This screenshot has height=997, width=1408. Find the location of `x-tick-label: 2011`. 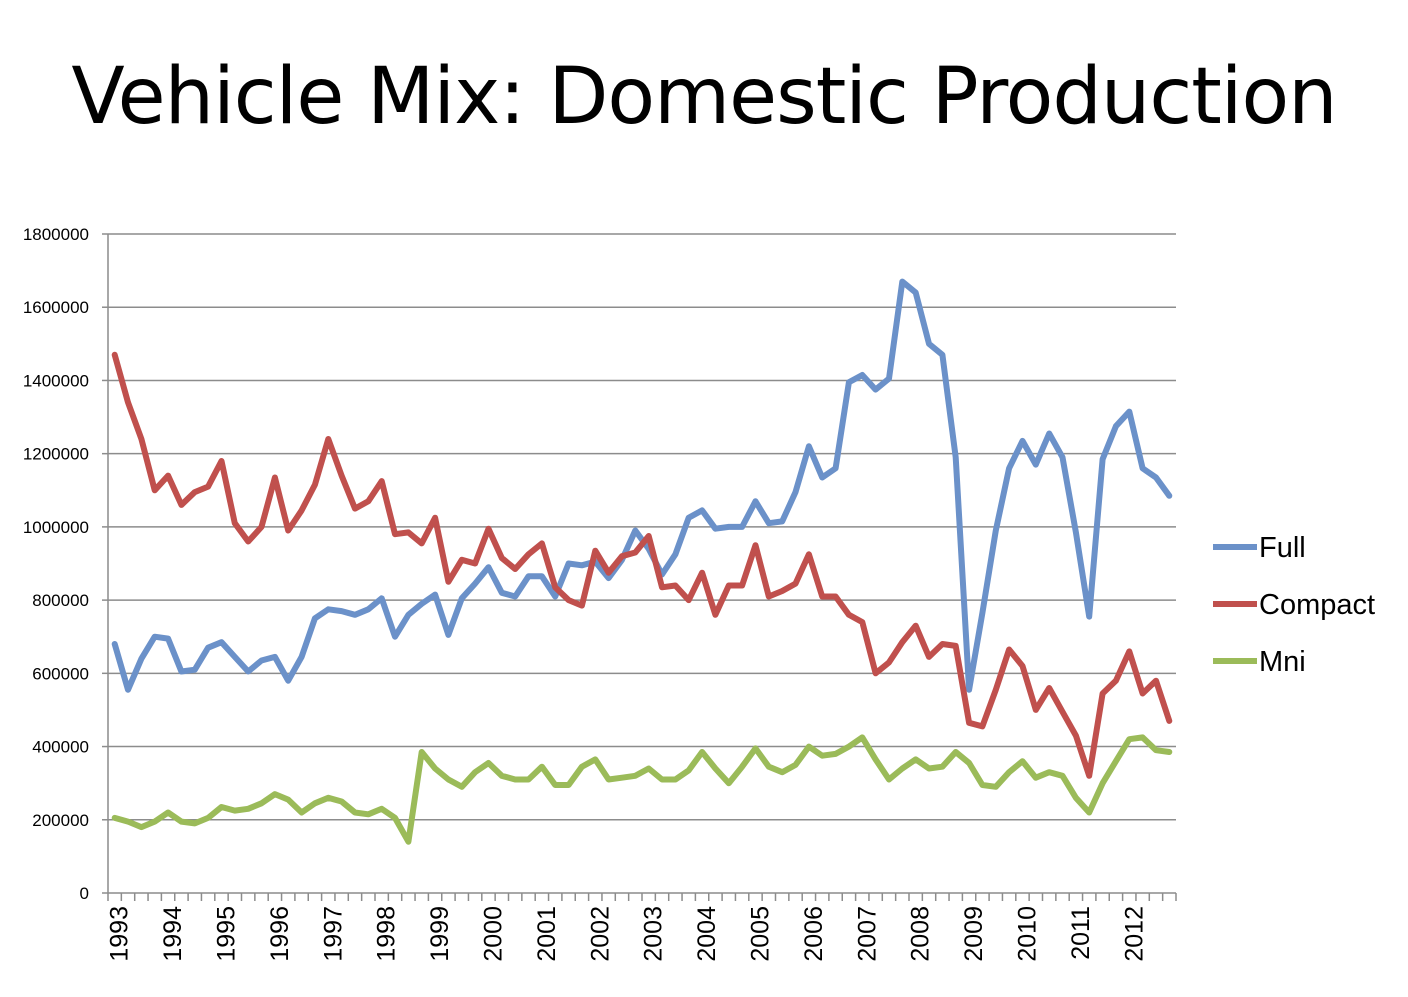

x-tick-label: 2011 is located at coordinates (1081, 933).